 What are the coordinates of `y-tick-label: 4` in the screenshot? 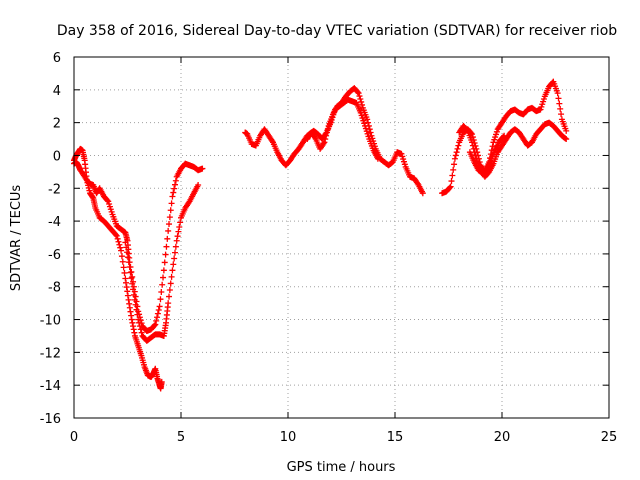 It's located at (57, 91).